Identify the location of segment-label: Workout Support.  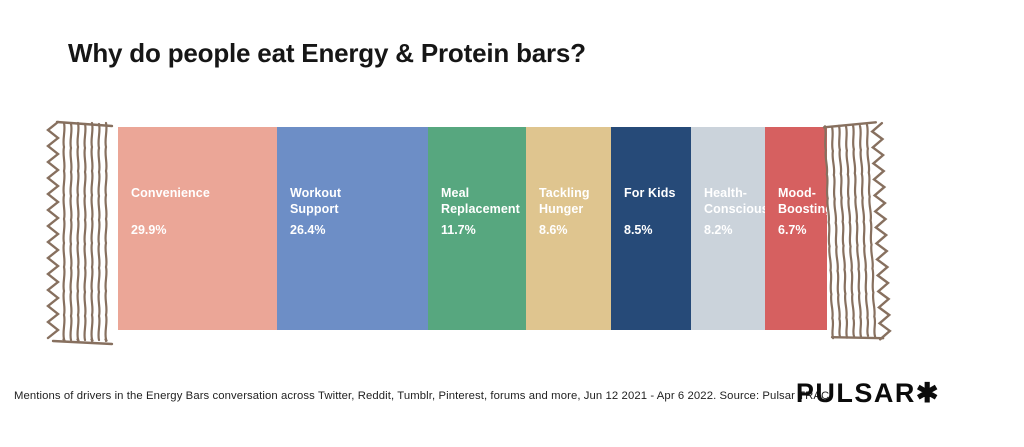
(316, 201).